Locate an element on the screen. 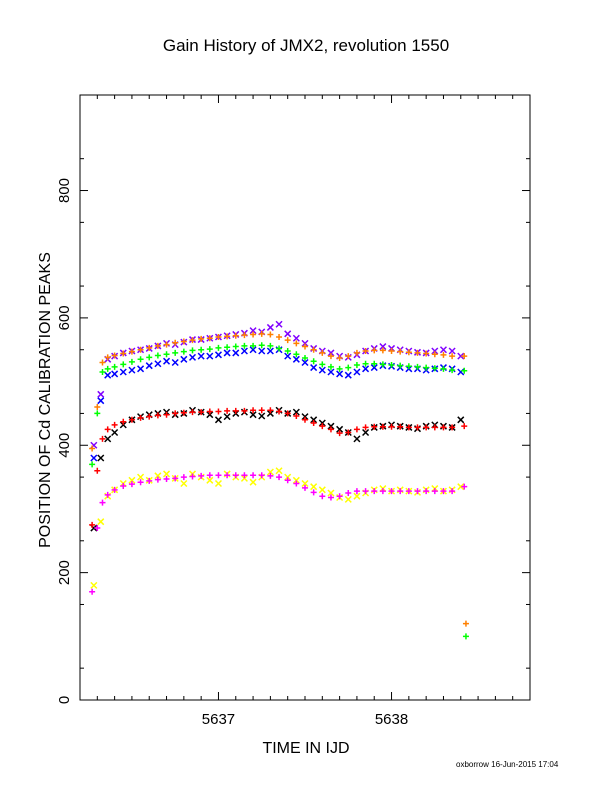 Image resolution: width=612 pixels, height=792 pixels. series-blue is located at coordinates (277, 404).